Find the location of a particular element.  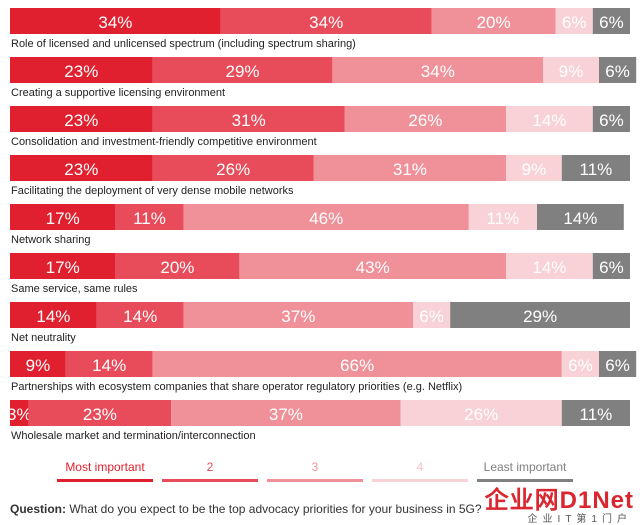

legend-item-5: Least important is located at coordinates (525, 470).